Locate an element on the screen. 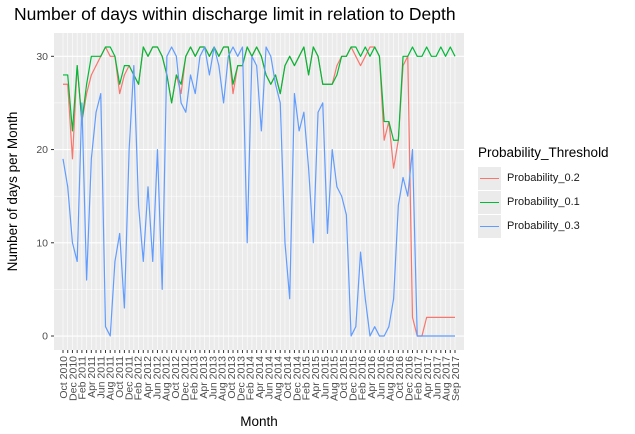  x-tick-label: Aug 2014 is located at coordinates (279, 378).